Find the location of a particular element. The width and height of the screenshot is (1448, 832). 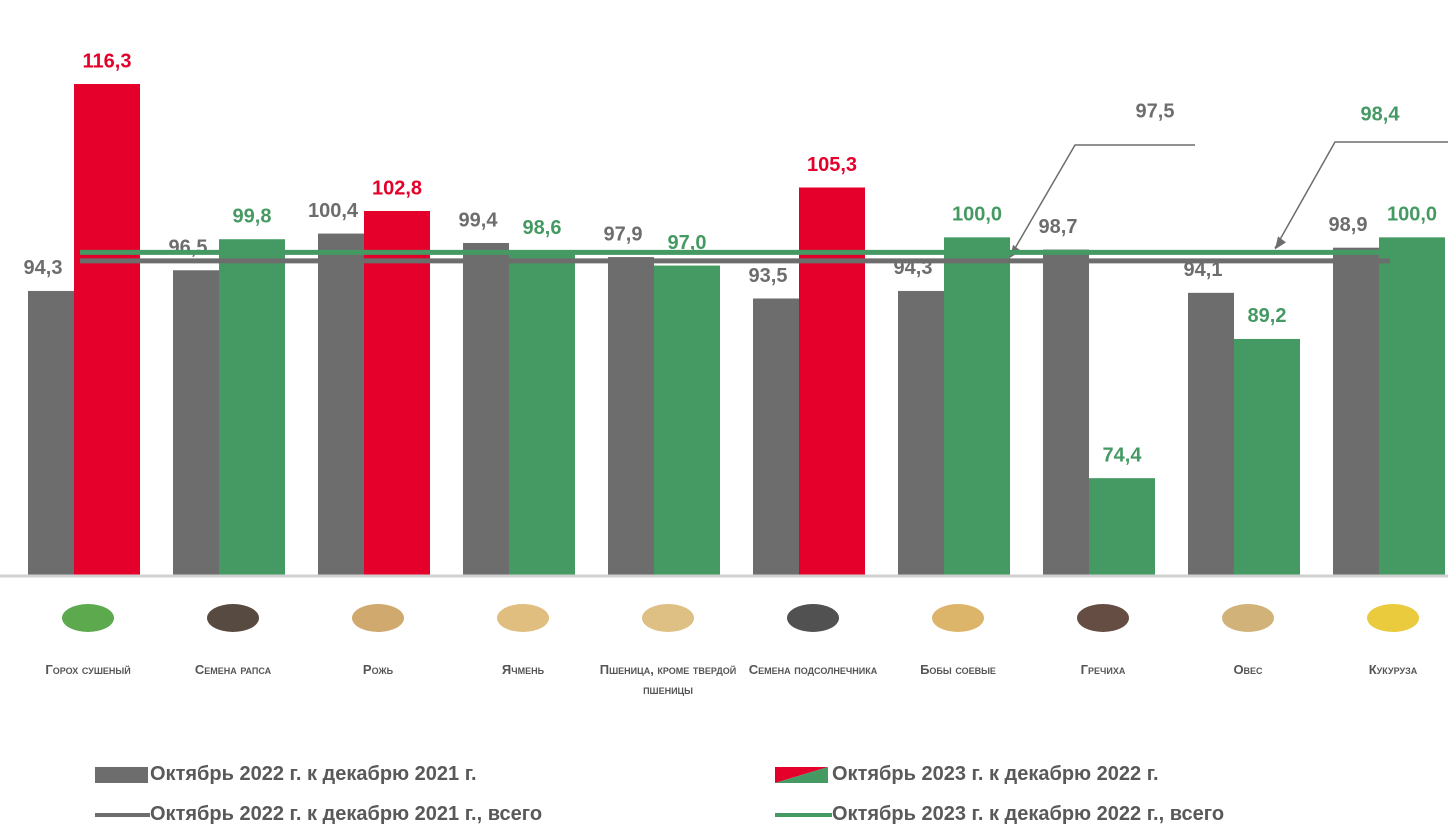

legend-label: Октябрь 2023 г. к декабрю 2022 г., всего is located at coordinates (1028, 814).